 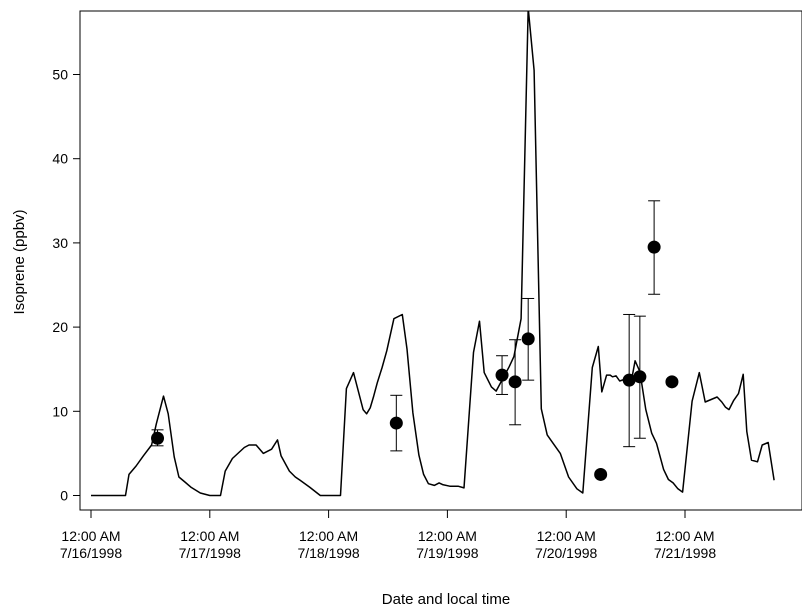 I want to click on y-tick-label: 10, so click(x=60, y=411).